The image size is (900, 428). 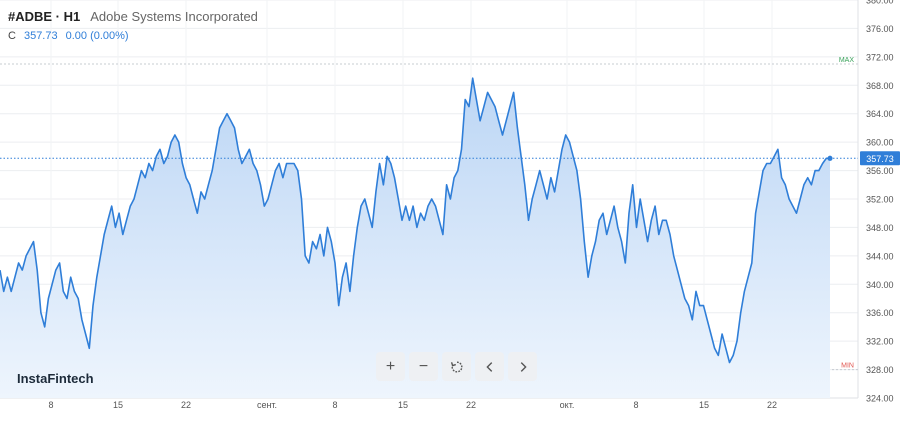 I want to click on price-badge-label: 357.73, so click(x=880, y=159).